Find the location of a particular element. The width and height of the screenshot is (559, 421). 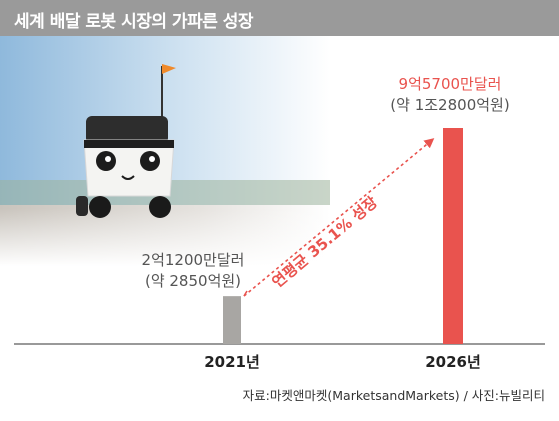

source-note: 자료:마켓앤마켓(MarketsandMarkets) / 사진:뉴빌리티 is located at coordinates (394, 395).